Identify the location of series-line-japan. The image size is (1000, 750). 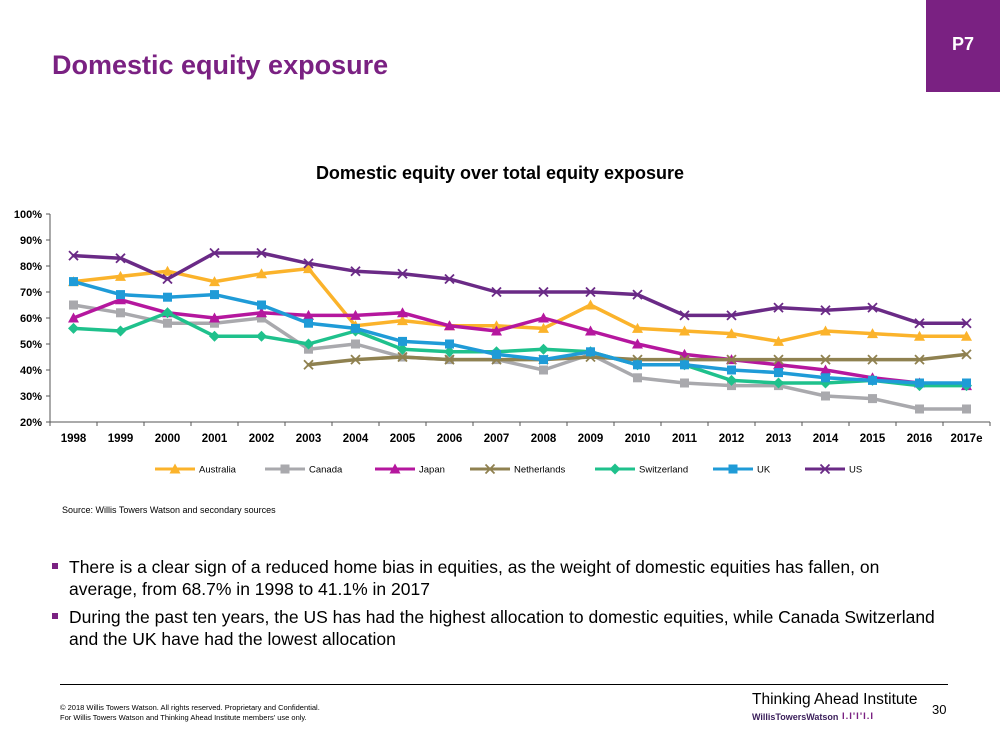
(520, 343).